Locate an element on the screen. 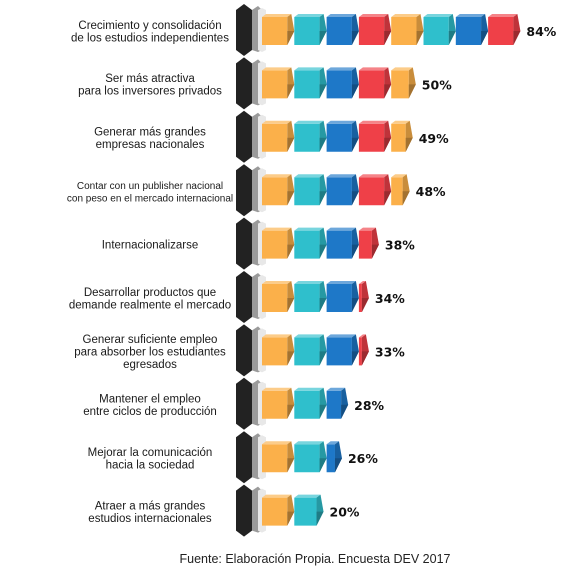  value-label: 38% is located at coordinates (400, 245).